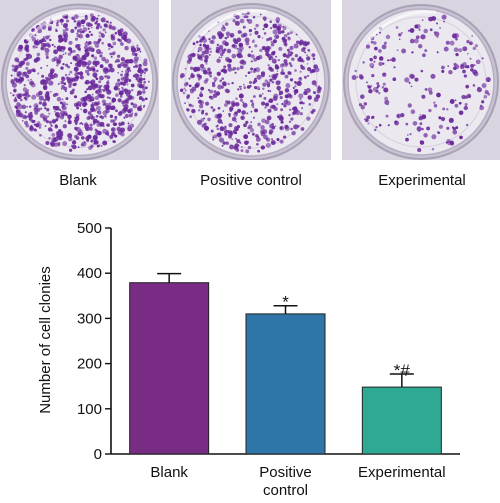  Describe the element at coordinates (89, 228) in the screenshot. I see `y-tick-label: 500` at that location.